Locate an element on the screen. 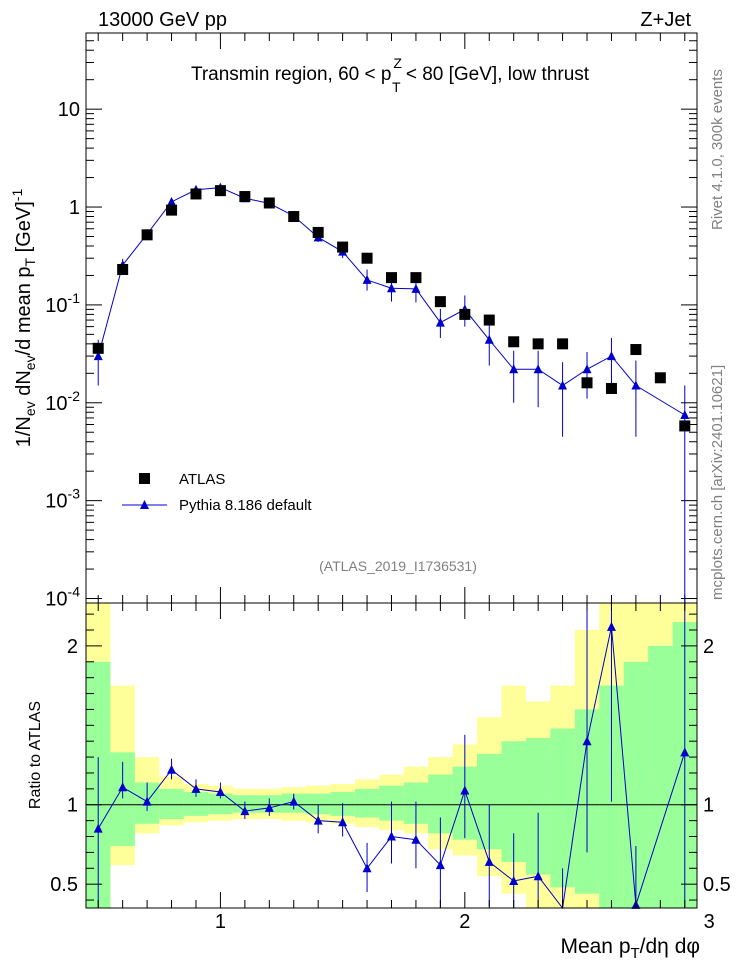  legend-label-atlas: ATLAS is located at coordinates (202, 479).